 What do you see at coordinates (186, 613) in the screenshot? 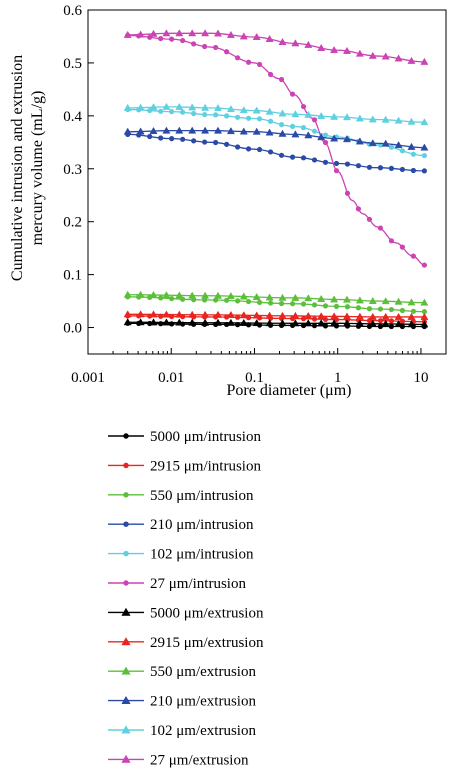
I see `legend-item: 5000 μm/extrusion` at bounding box center [186, 613].